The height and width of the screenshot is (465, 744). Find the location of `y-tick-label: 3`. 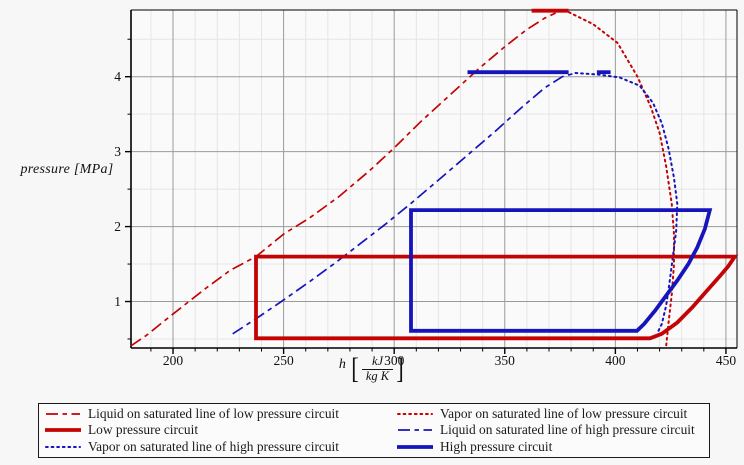

y-tick-label: 3 is located at coordinates (117, 151).